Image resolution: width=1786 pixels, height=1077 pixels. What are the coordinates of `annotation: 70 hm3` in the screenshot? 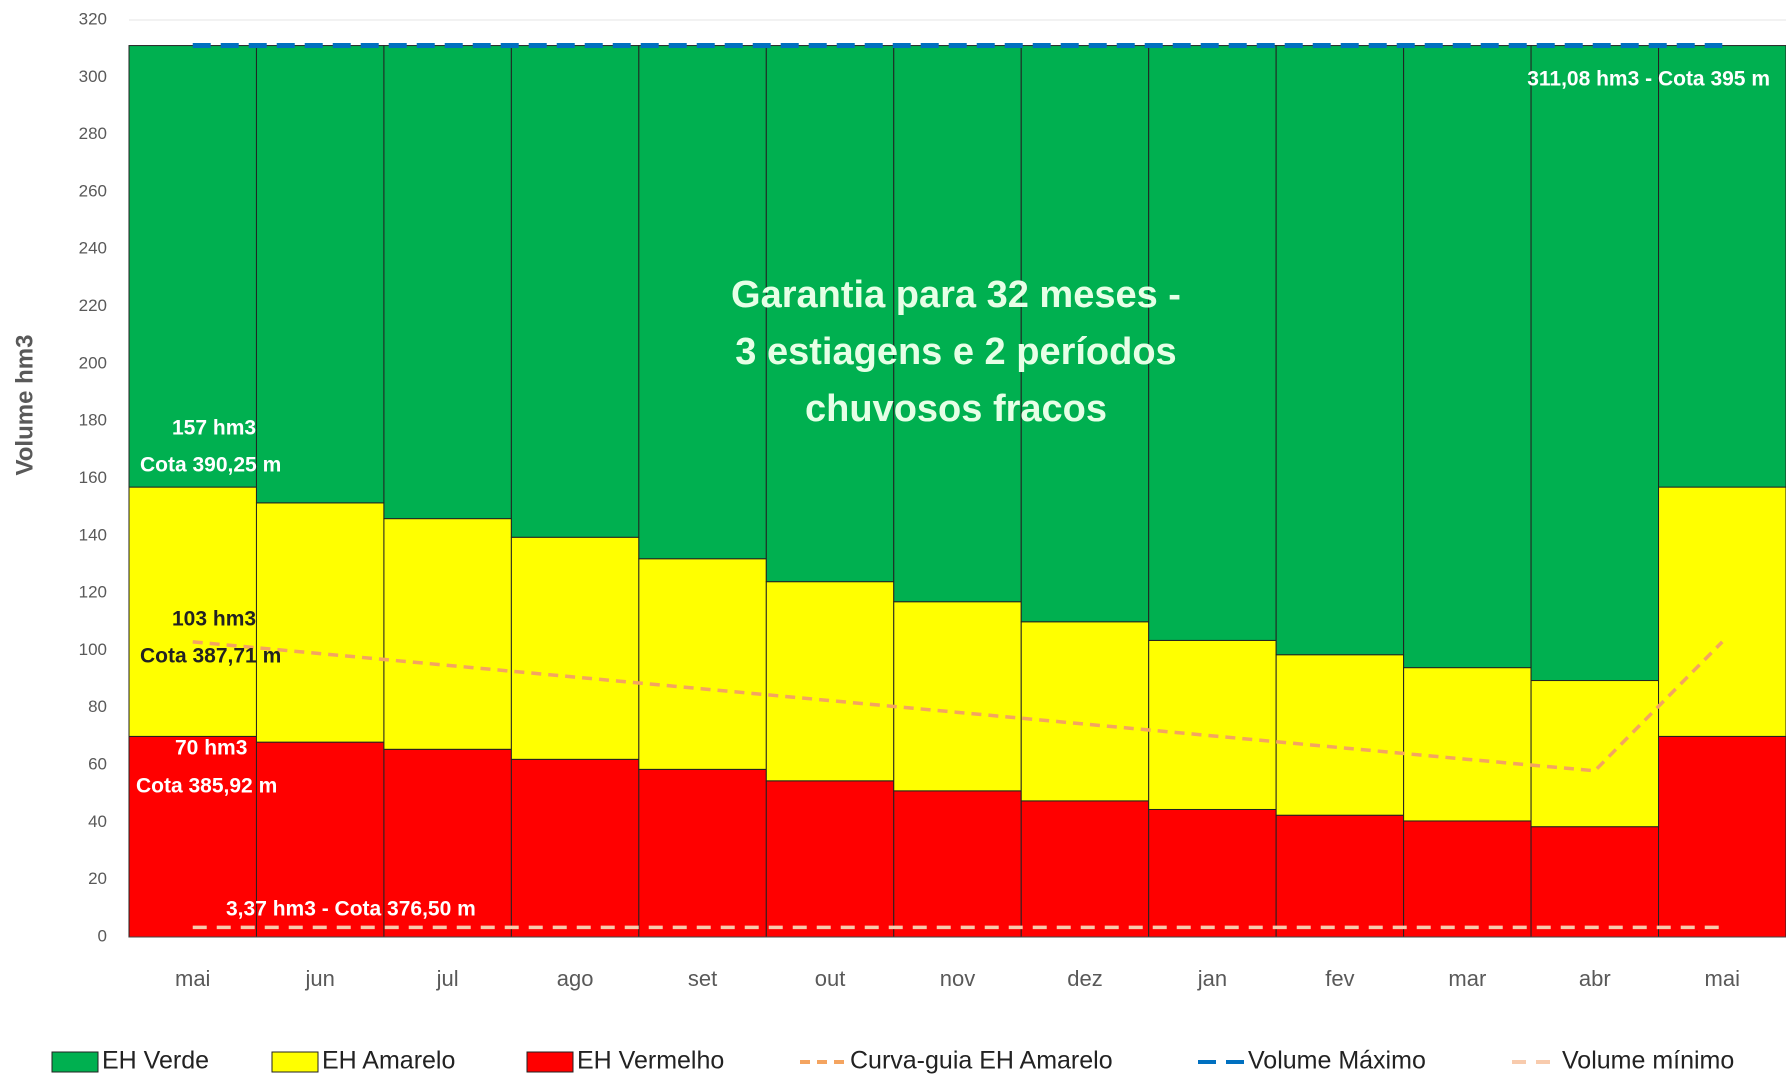 It's located at (211, 748).